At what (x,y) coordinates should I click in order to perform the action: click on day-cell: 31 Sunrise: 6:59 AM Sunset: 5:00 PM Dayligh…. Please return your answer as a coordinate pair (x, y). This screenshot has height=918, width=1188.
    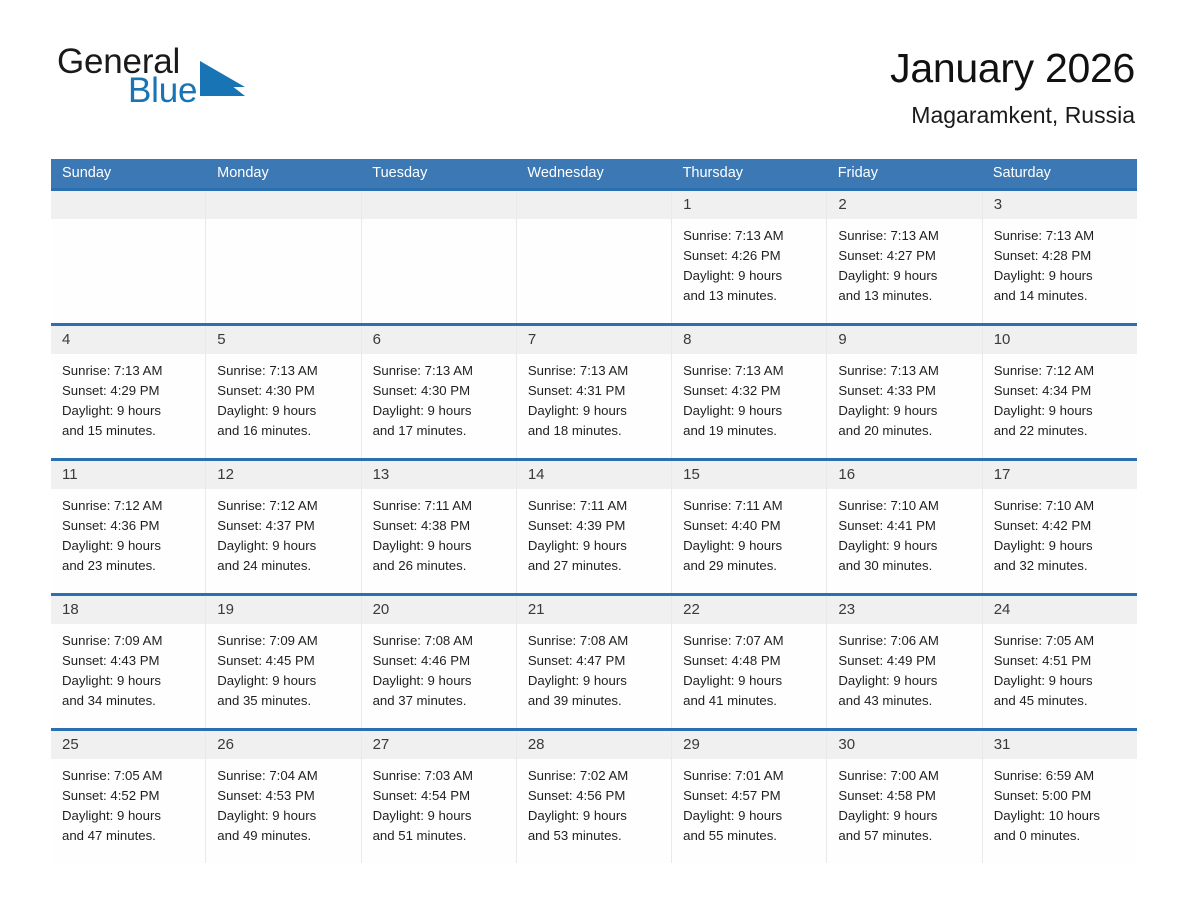
    Looking at the image, I should click on (1059, 797).